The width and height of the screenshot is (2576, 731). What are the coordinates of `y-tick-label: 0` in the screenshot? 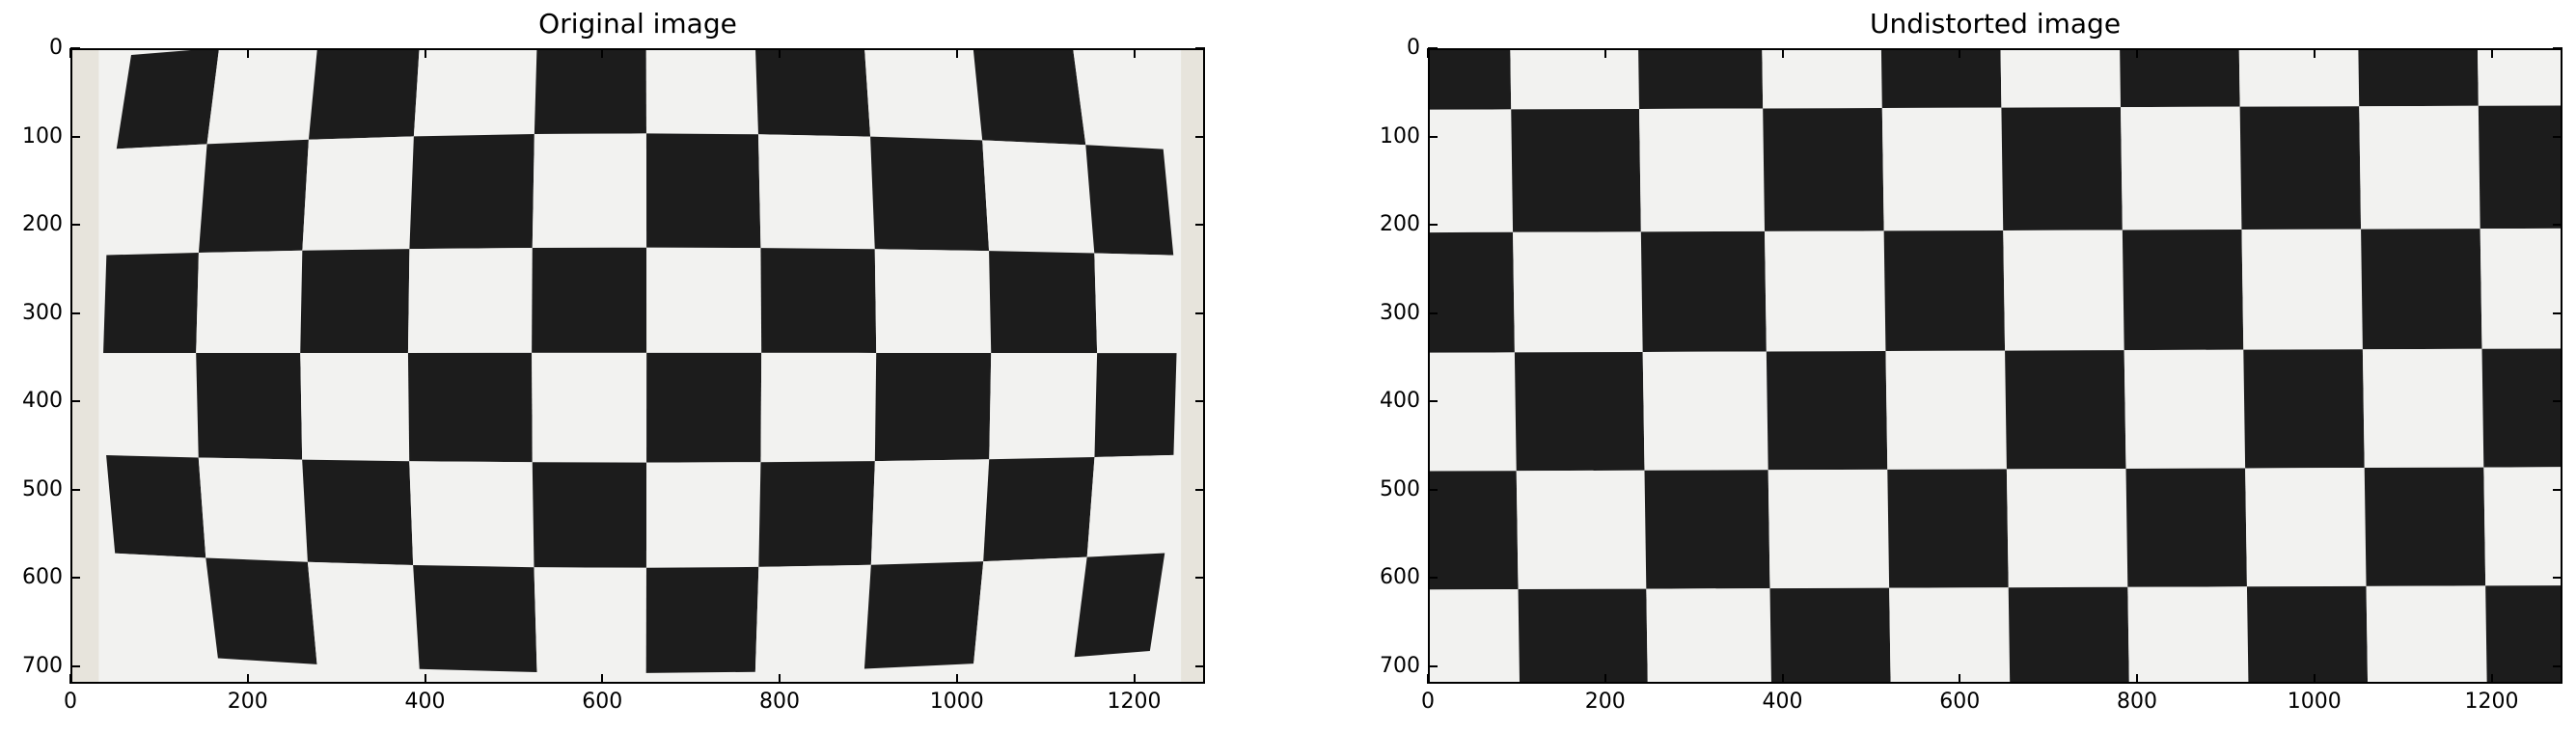 It's located at (1413, 48).